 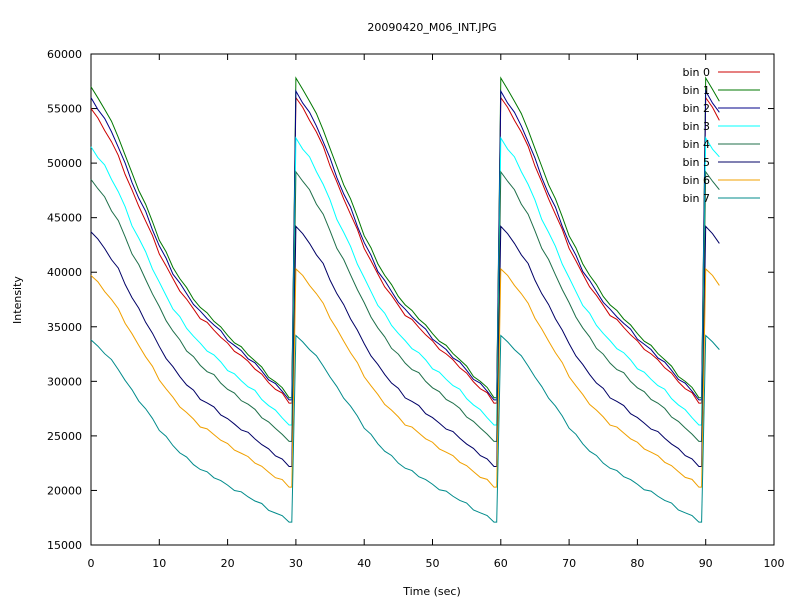 What do you see at coordinates (64, 54) in the screenshot?
I see `y-tick-label: 60000` at bounding box center [64, 54].